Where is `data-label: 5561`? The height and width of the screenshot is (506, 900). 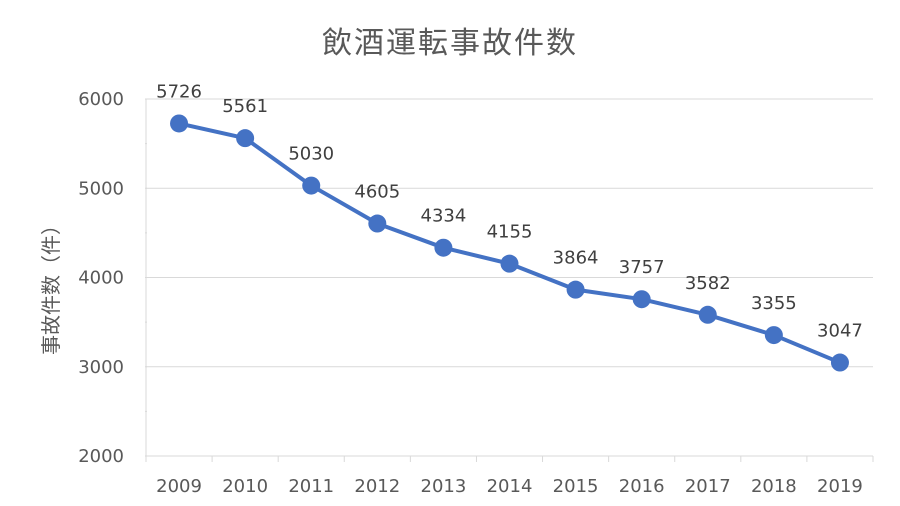
data-label: 5561 is located at coordinates (245, 106).